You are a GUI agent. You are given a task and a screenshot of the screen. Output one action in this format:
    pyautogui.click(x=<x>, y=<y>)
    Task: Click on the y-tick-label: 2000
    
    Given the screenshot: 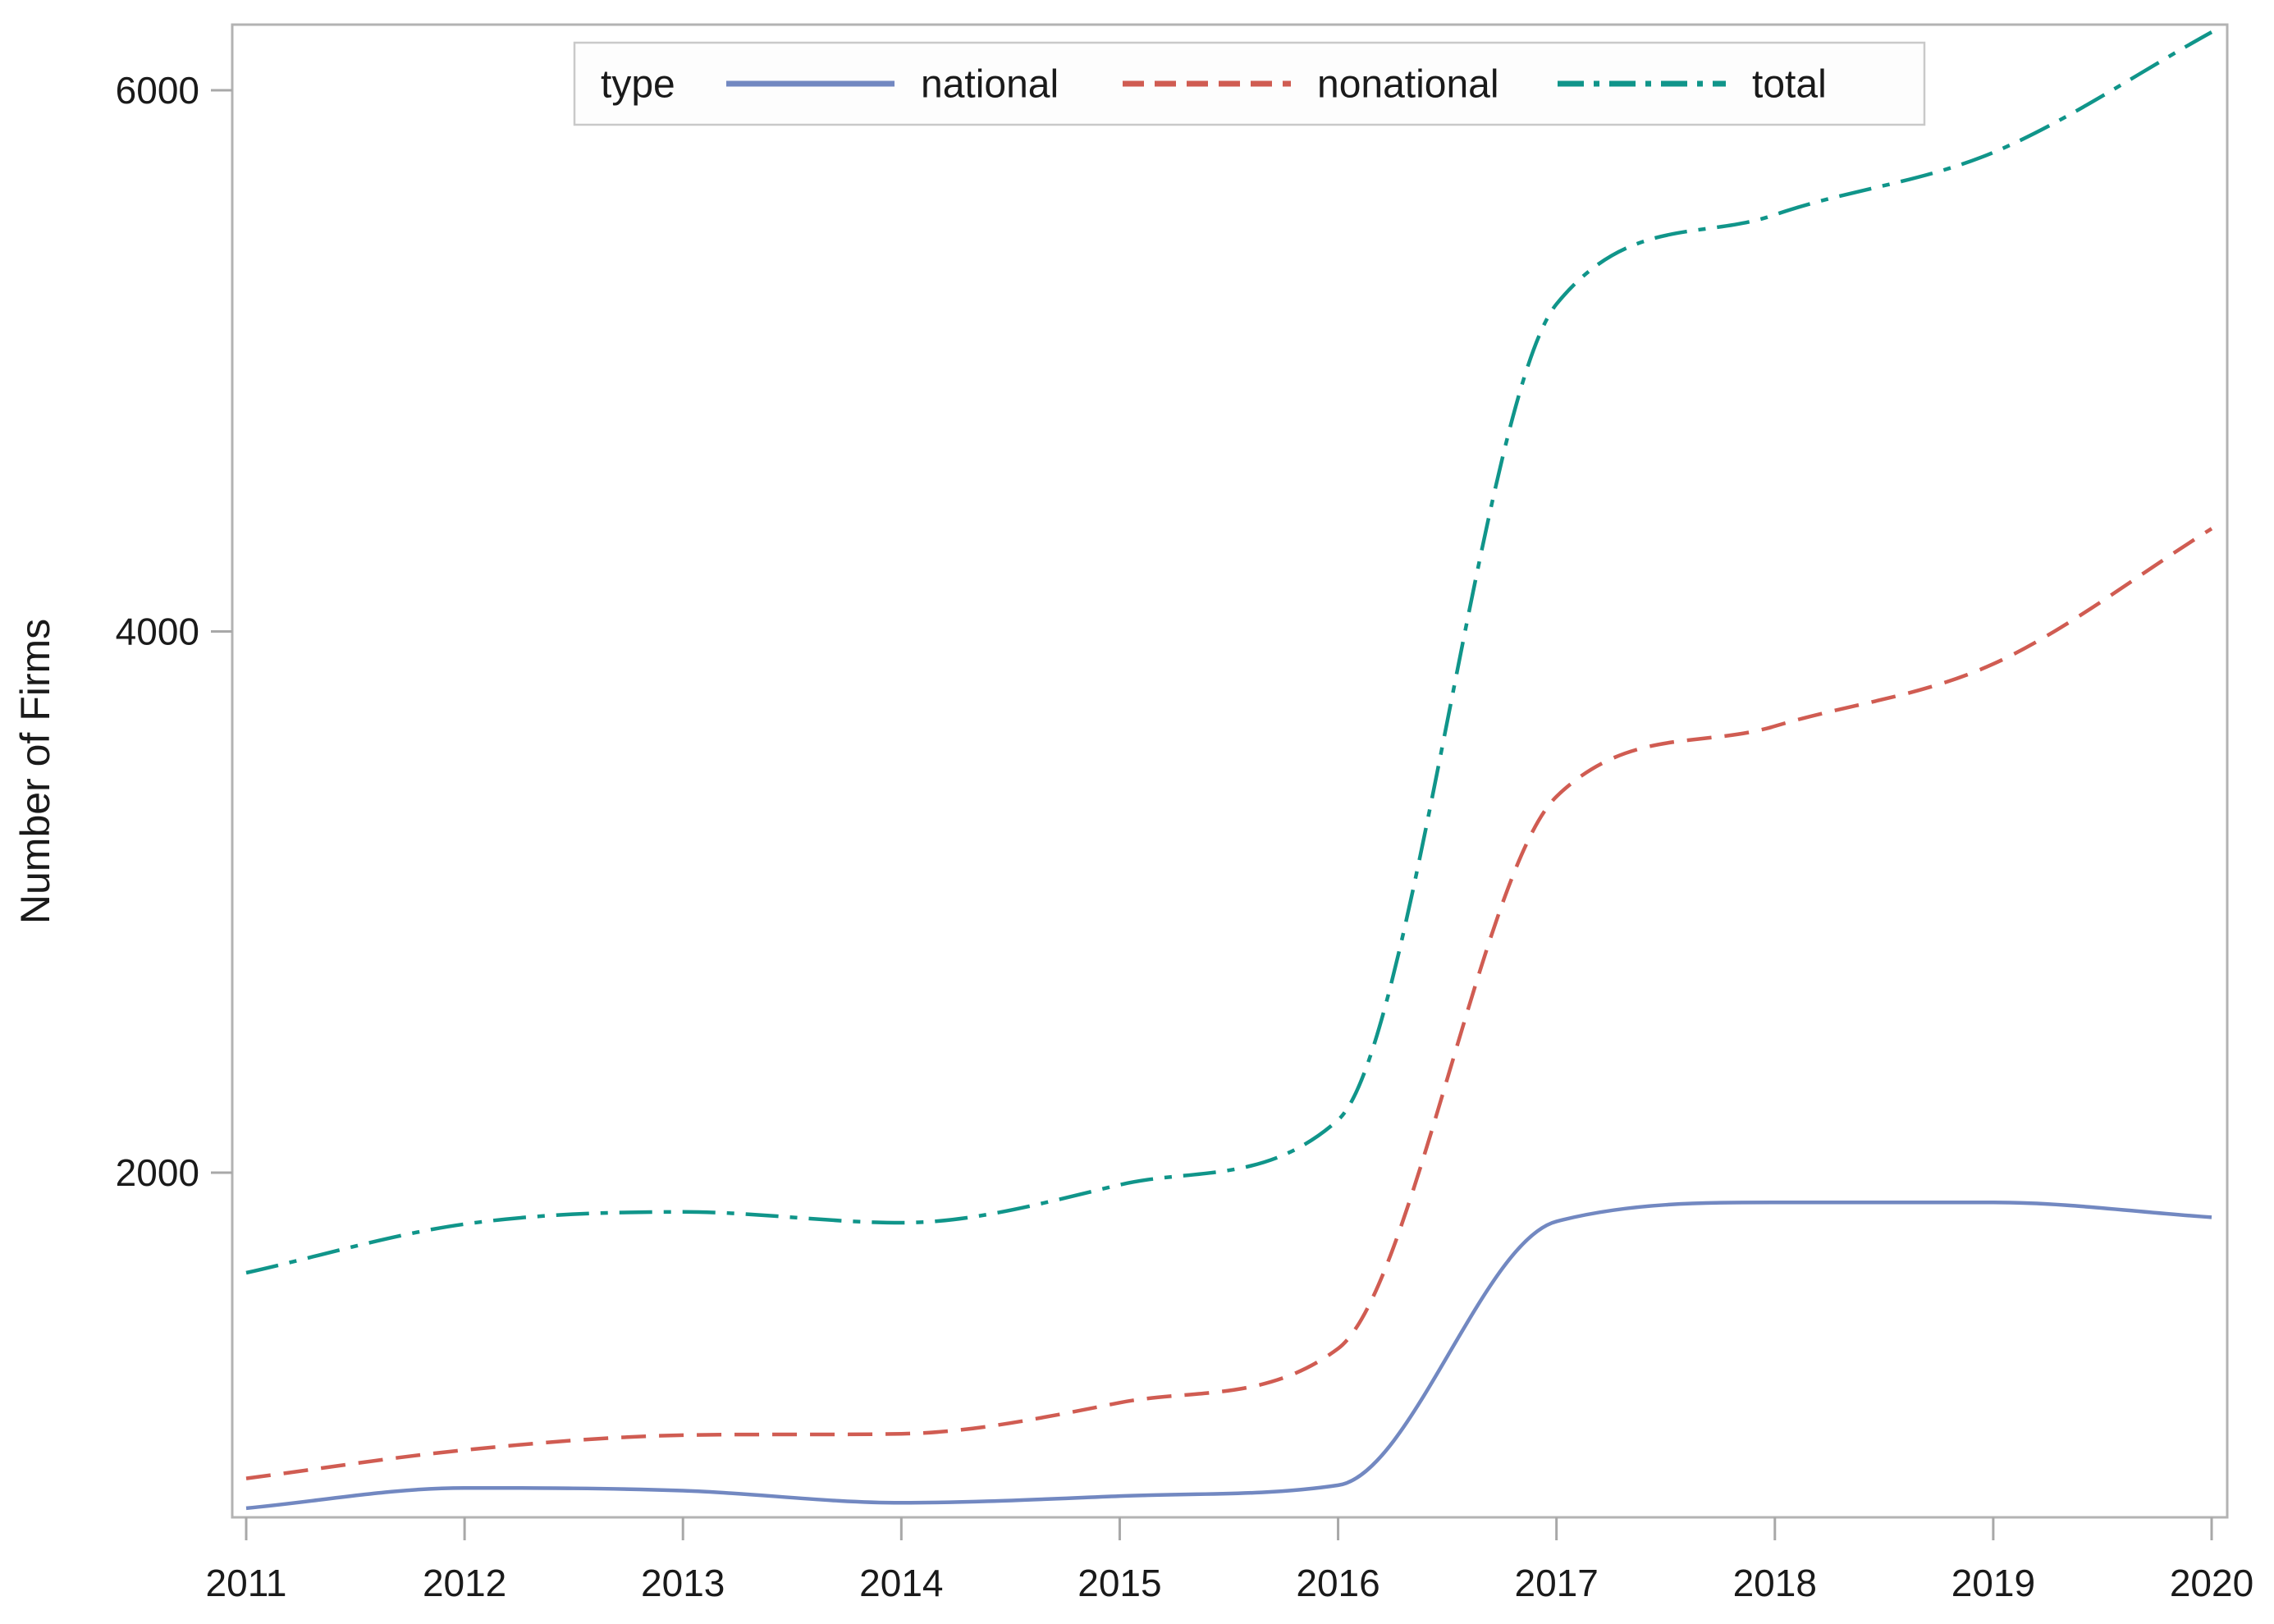 What is the action you would take?
    pyautogui.click(x=157, y=1172)
    